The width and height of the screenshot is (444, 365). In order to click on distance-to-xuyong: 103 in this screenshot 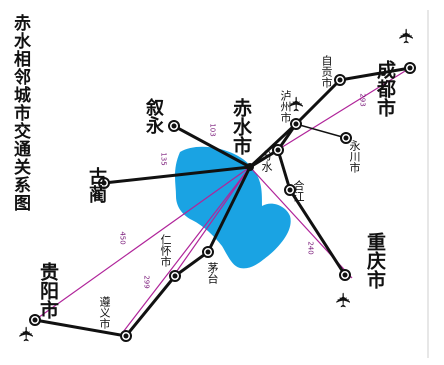, I will do `click(212, 130)`.